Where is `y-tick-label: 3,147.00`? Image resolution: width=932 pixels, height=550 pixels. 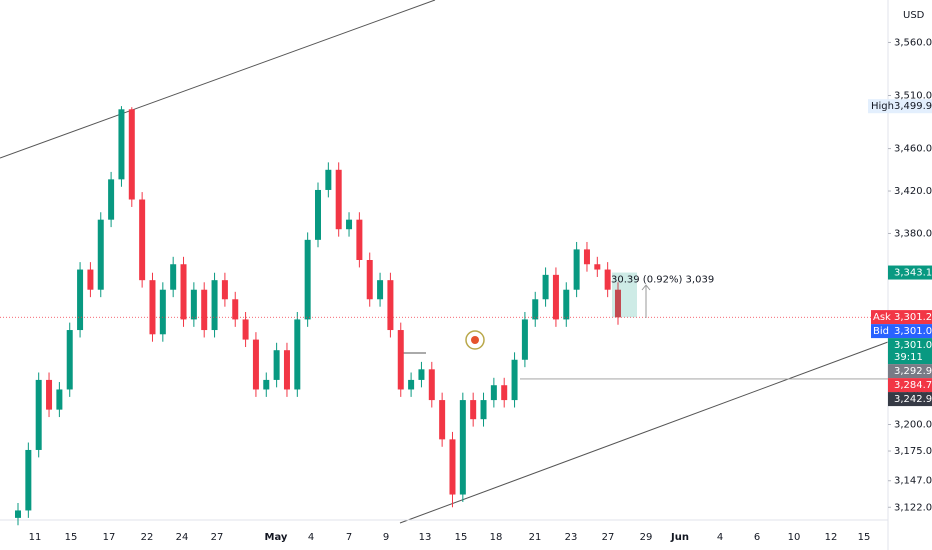 y-tick-label: 3,147.00 is located at coordinates (913, 481).